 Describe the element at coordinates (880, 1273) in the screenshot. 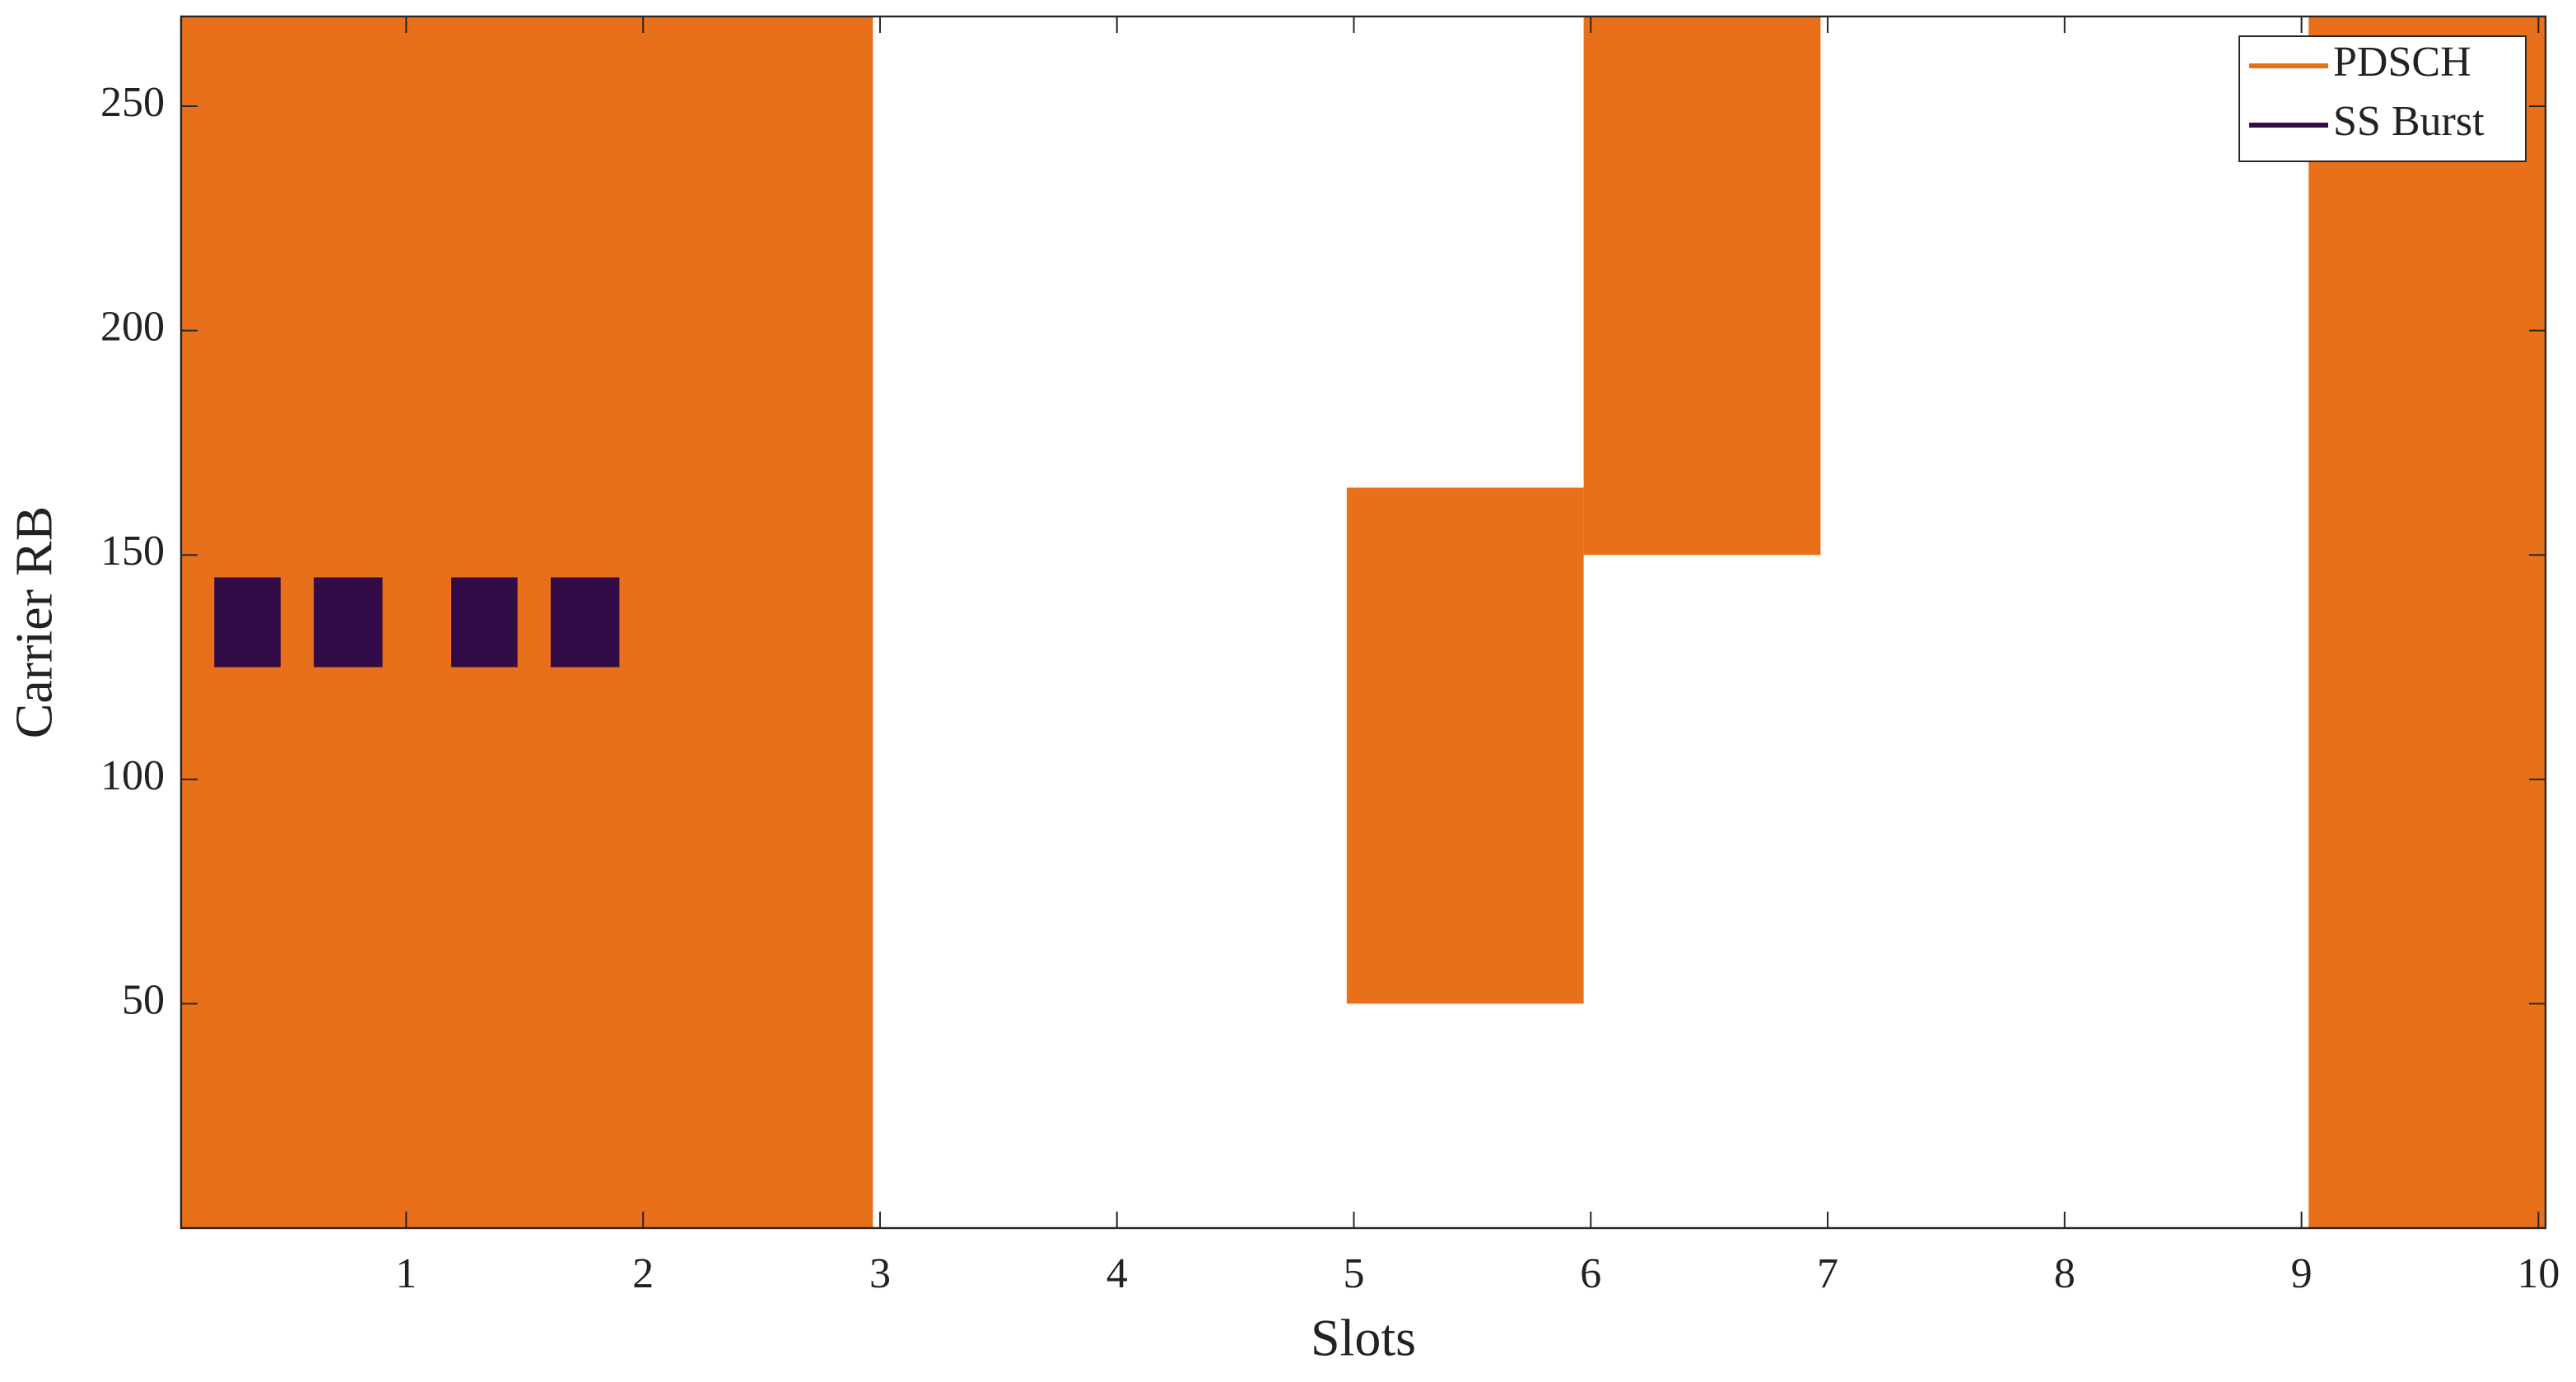

I see `x-tick-label: 3` at that location.